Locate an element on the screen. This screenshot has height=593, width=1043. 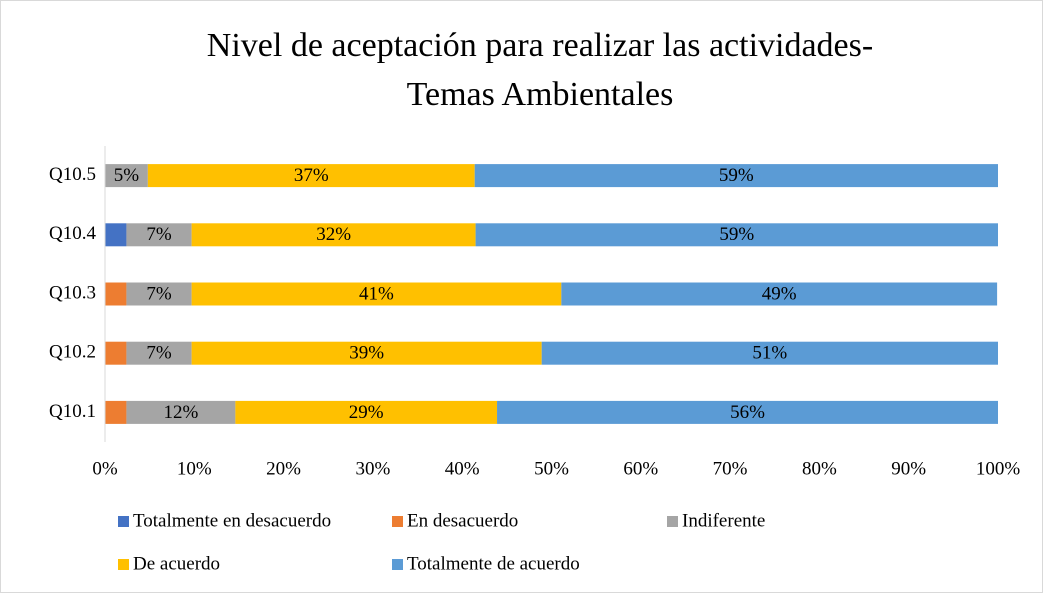
data-label: 12% is located at coordinates (180, 412).